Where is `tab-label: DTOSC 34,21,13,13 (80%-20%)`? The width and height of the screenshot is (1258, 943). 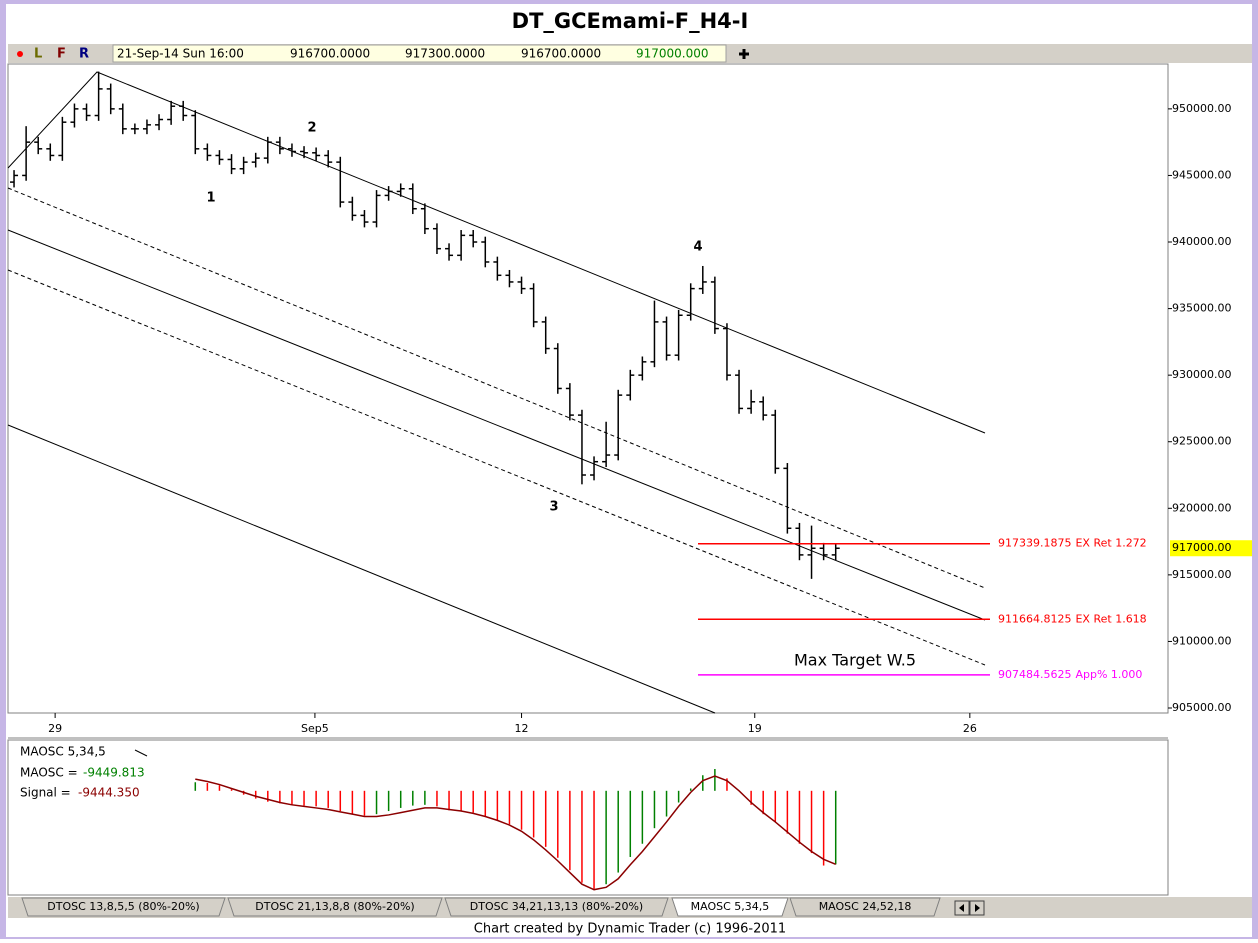 tab-label: DTOSC 34,21,13,13 (80%-20%) is located at coordinates (556, 906).